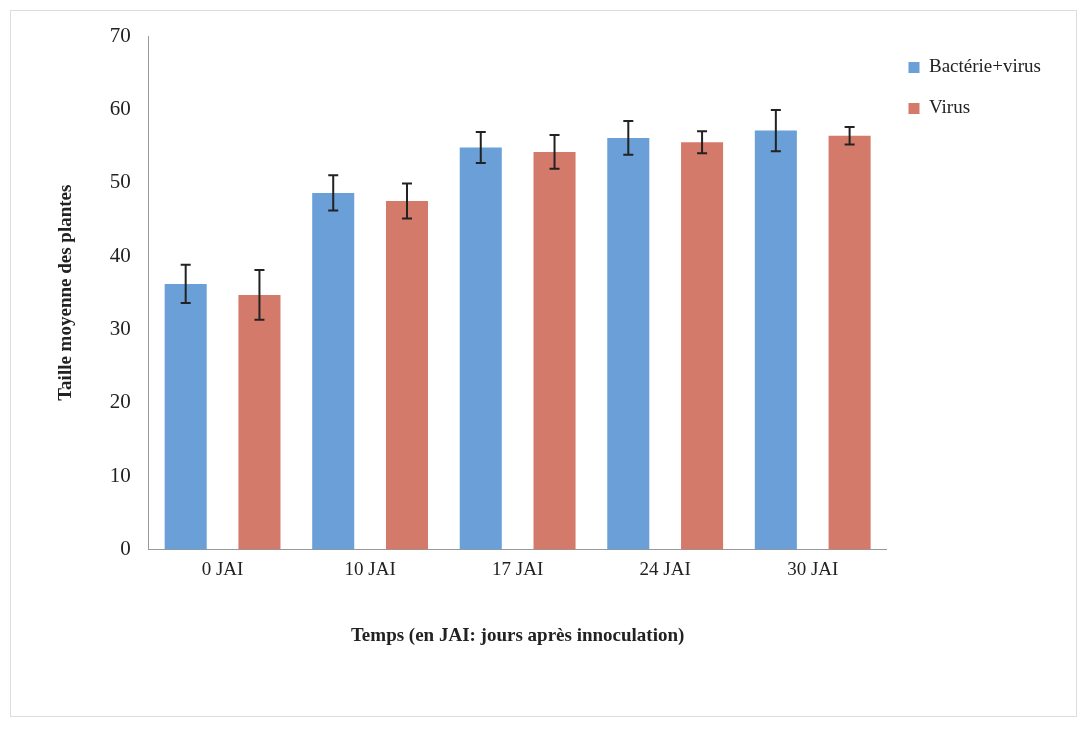  Describe the element at coordinates (120, 107) in the screenshot. I see `y-tick-label: 60` at that location.